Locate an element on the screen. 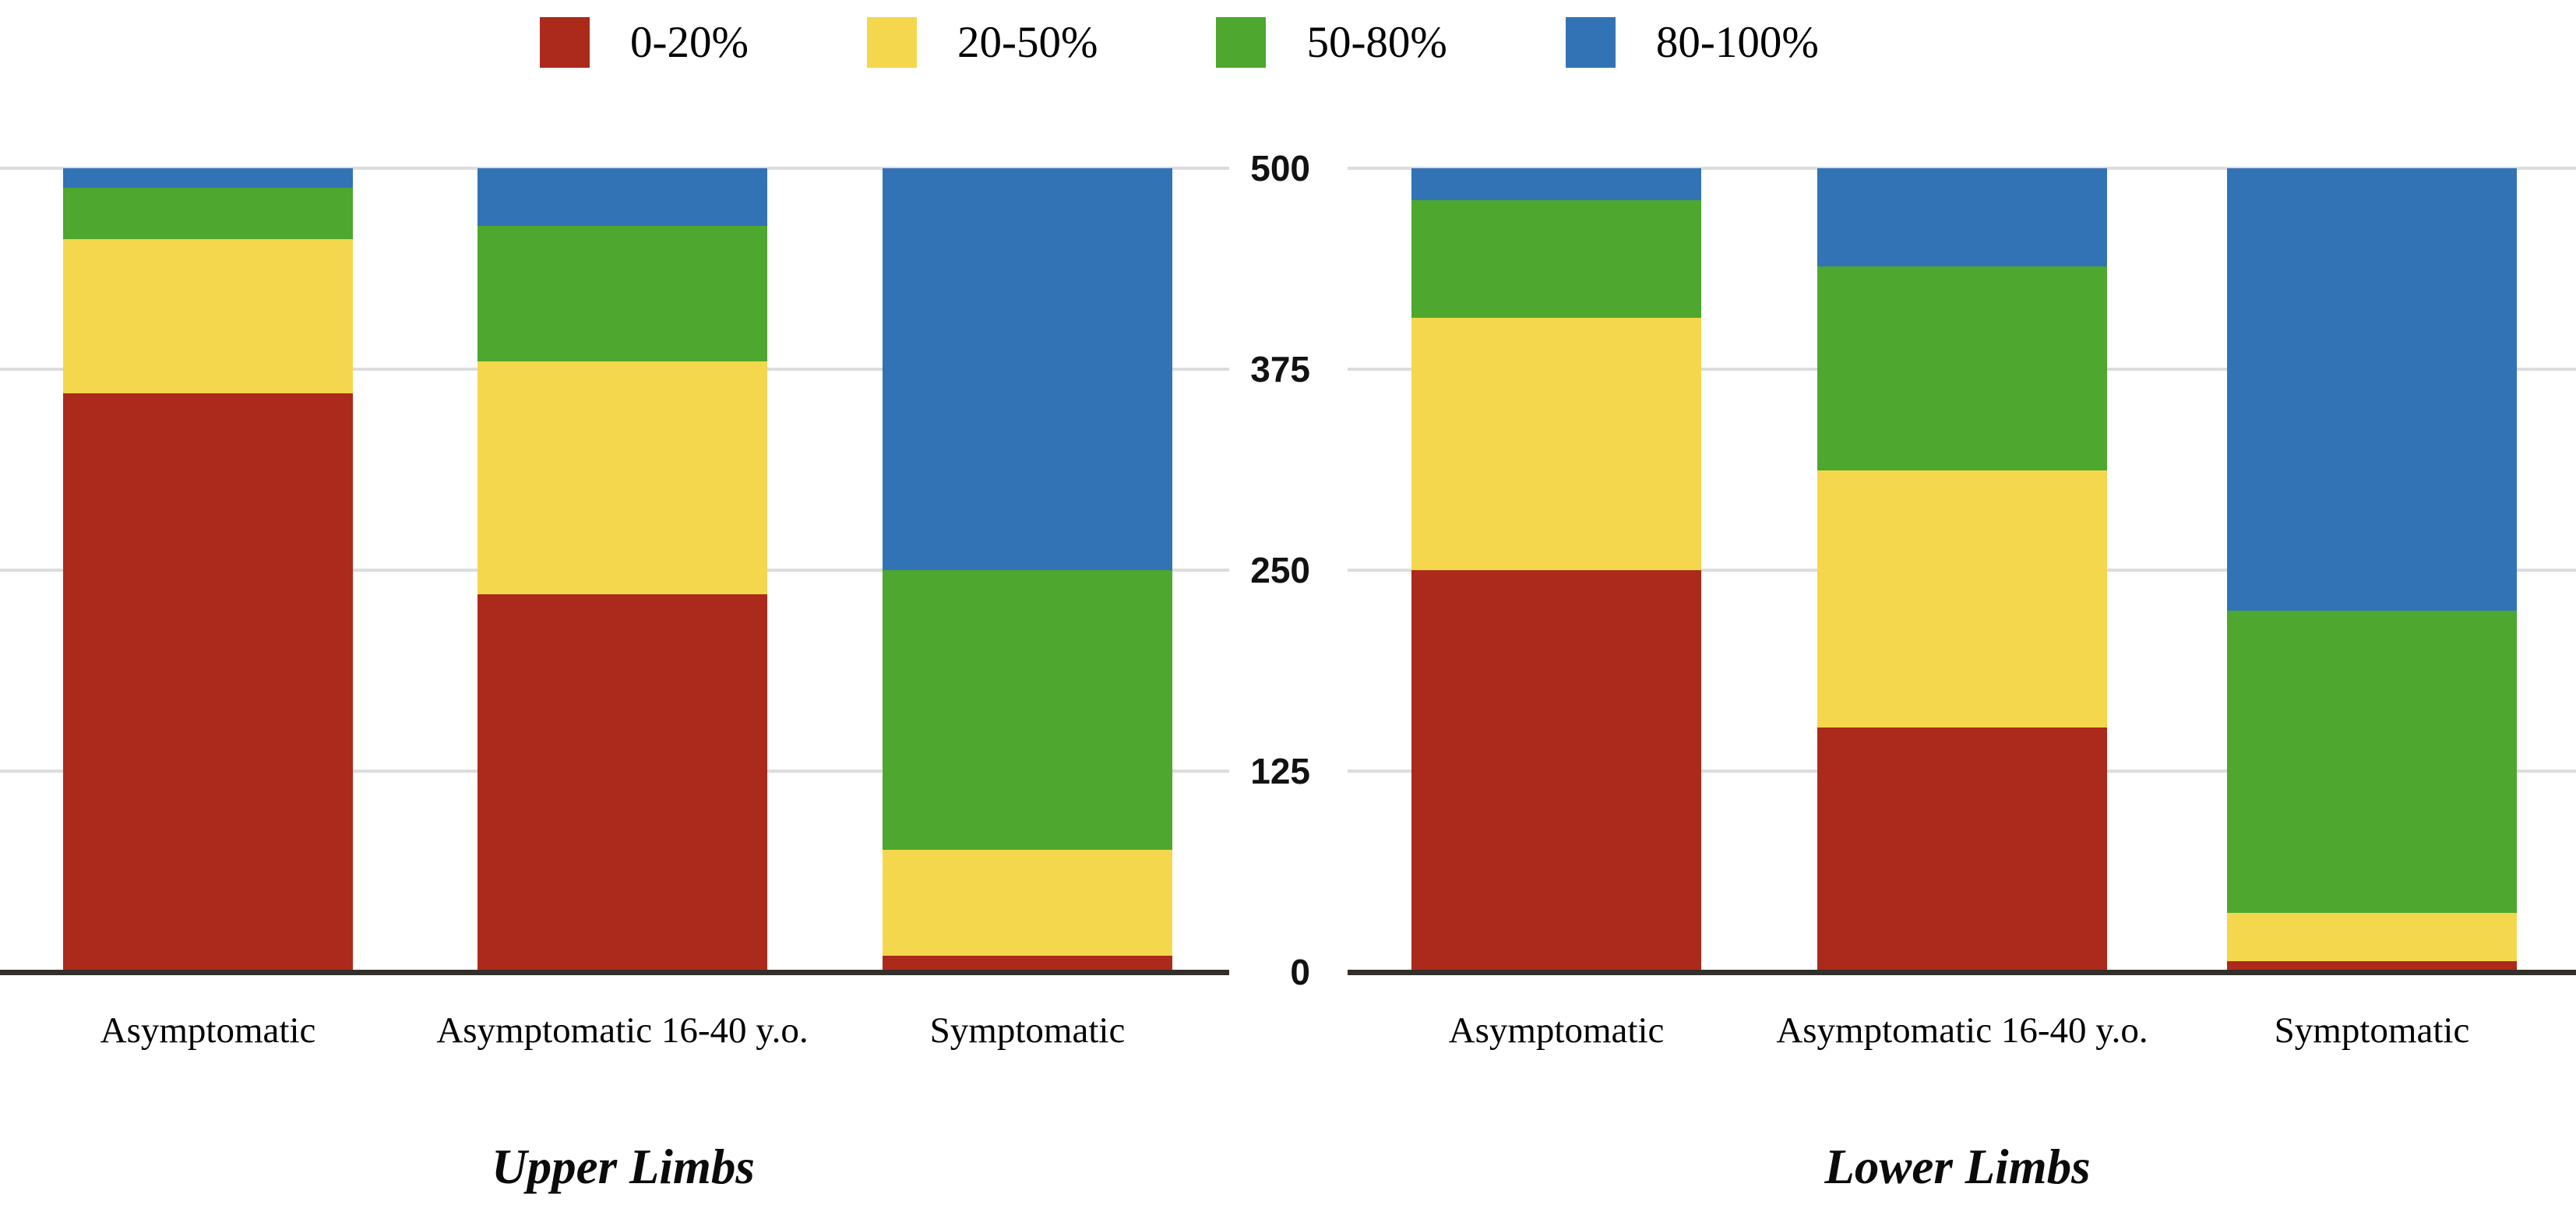 The image size is (2576, 1226). y-axis: 0 125 250 375 500 is located at coordinates (1263, 613).